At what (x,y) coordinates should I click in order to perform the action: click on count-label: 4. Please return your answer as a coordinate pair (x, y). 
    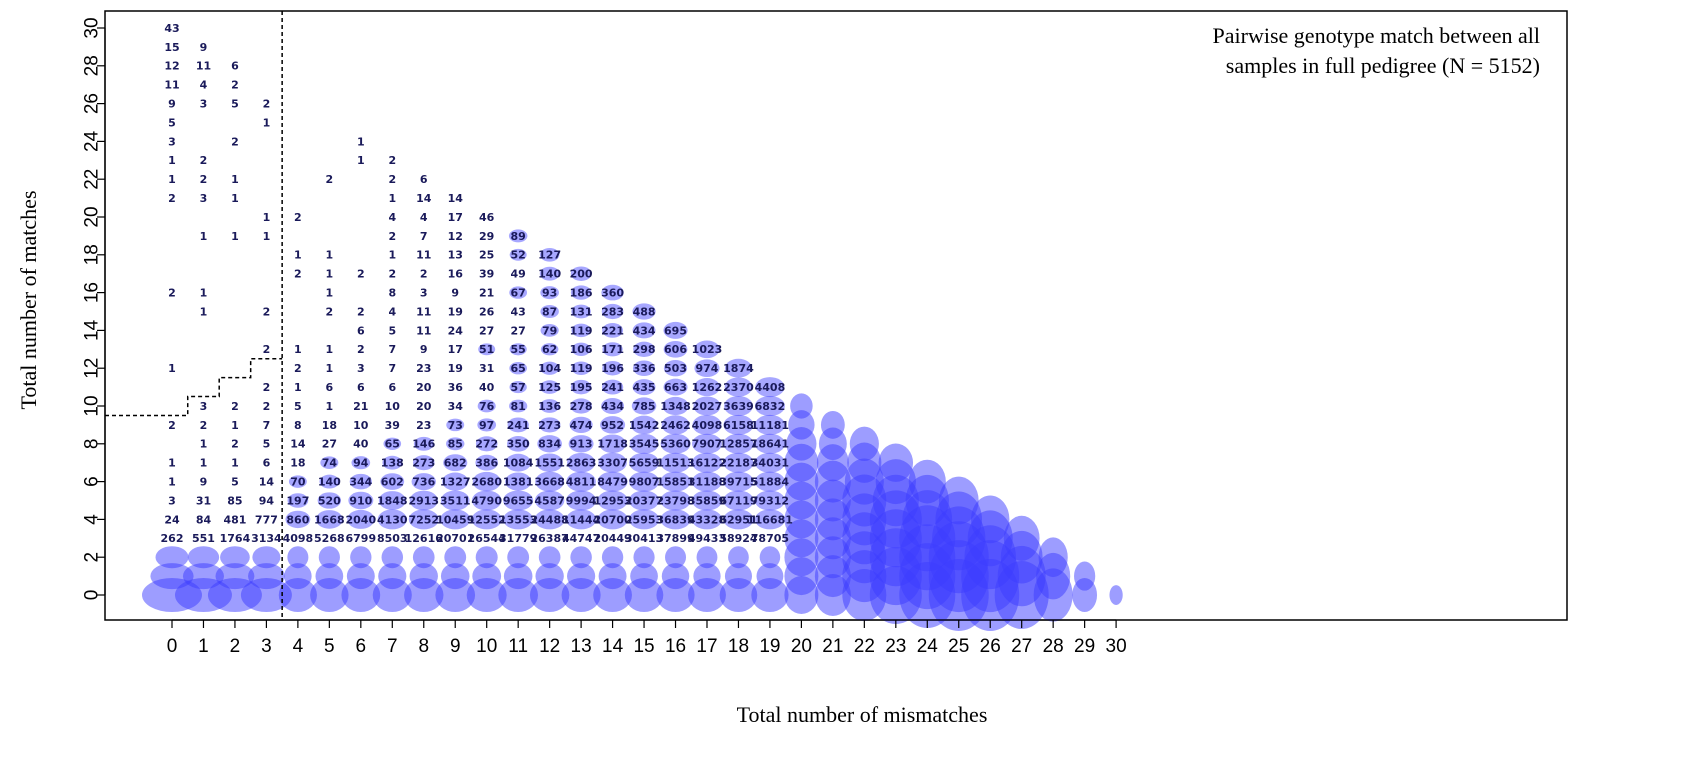
    Looking at the image, I should click on (424, 217).